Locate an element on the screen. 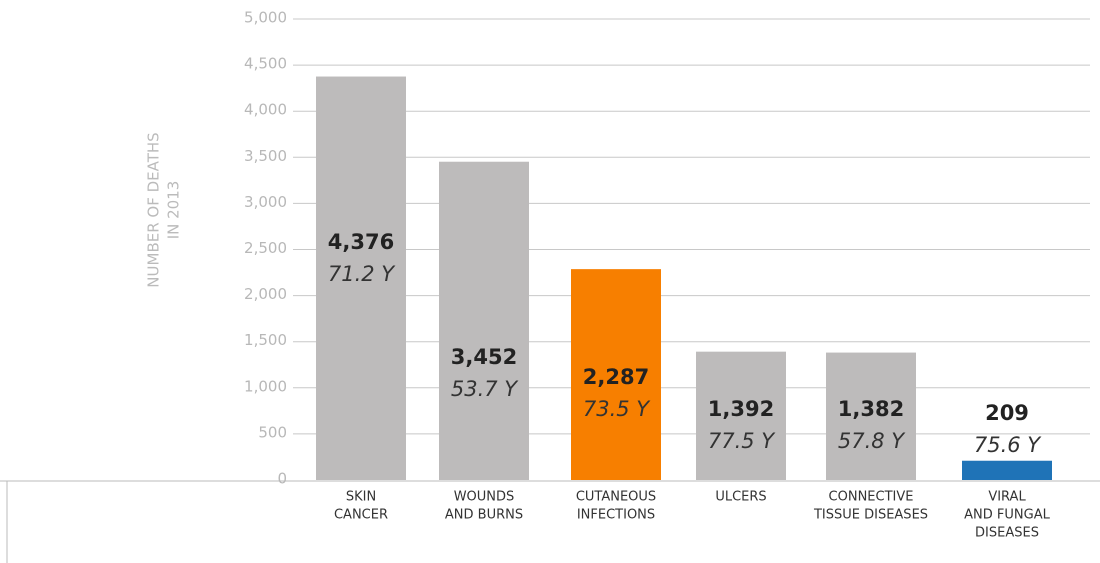 The width and height of the screenshot is (1100, 563). y-tick-label: 1,500 is located at coordinates (265, 340).